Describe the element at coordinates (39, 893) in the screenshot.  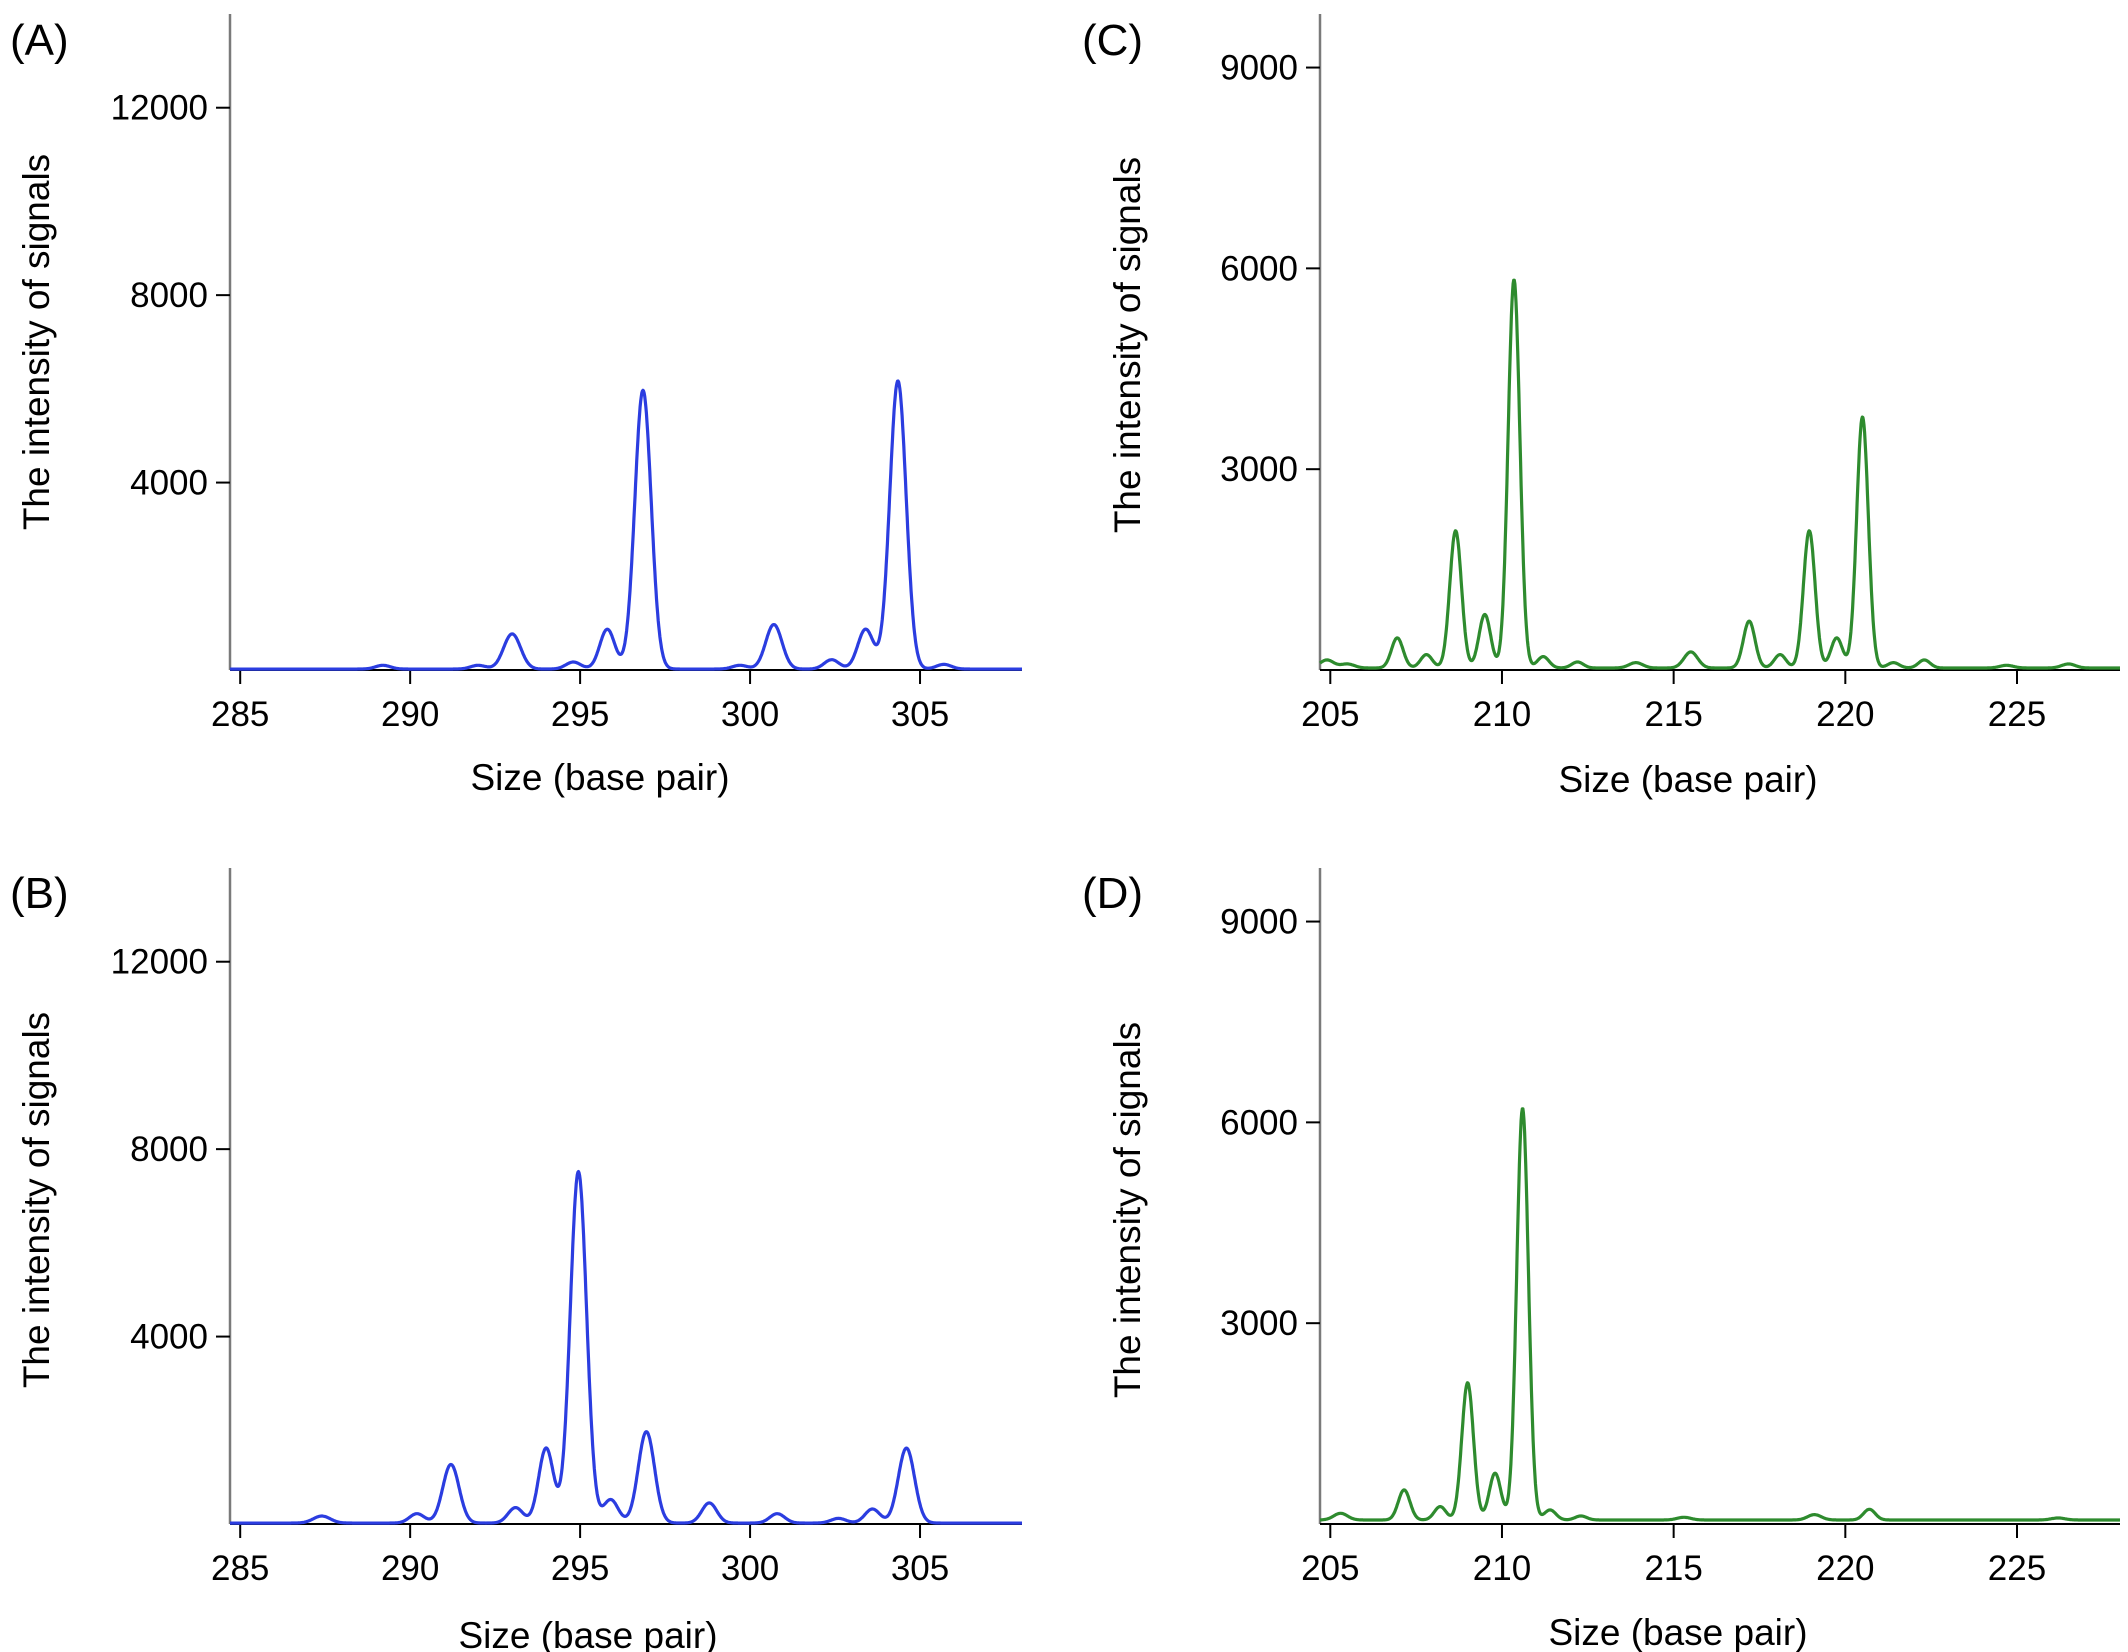
I see `panel-label: (B)` at that location.